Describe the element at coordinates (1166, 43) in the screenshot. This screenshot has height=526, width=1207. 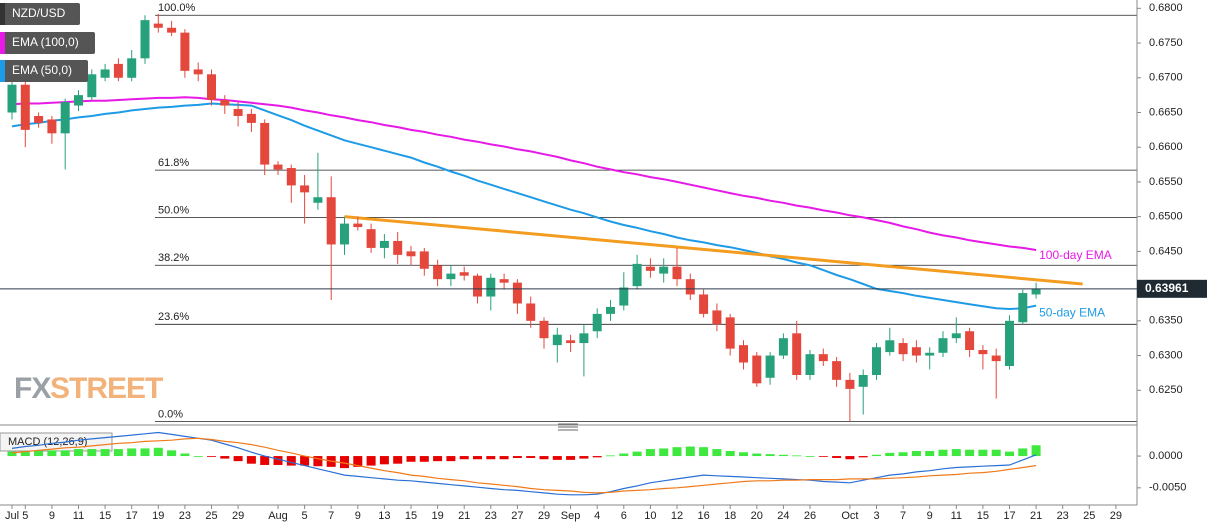
I see `y-tick-label: 0.6750` at that location.